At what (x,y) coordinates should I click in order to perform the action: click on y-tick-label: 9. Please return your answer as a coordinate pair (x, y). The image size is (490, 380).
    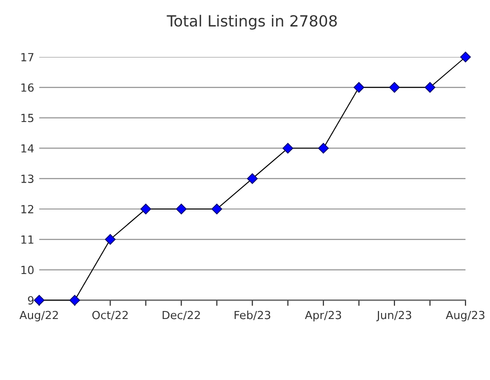
    Looking at the image, I should click on (31, 300).